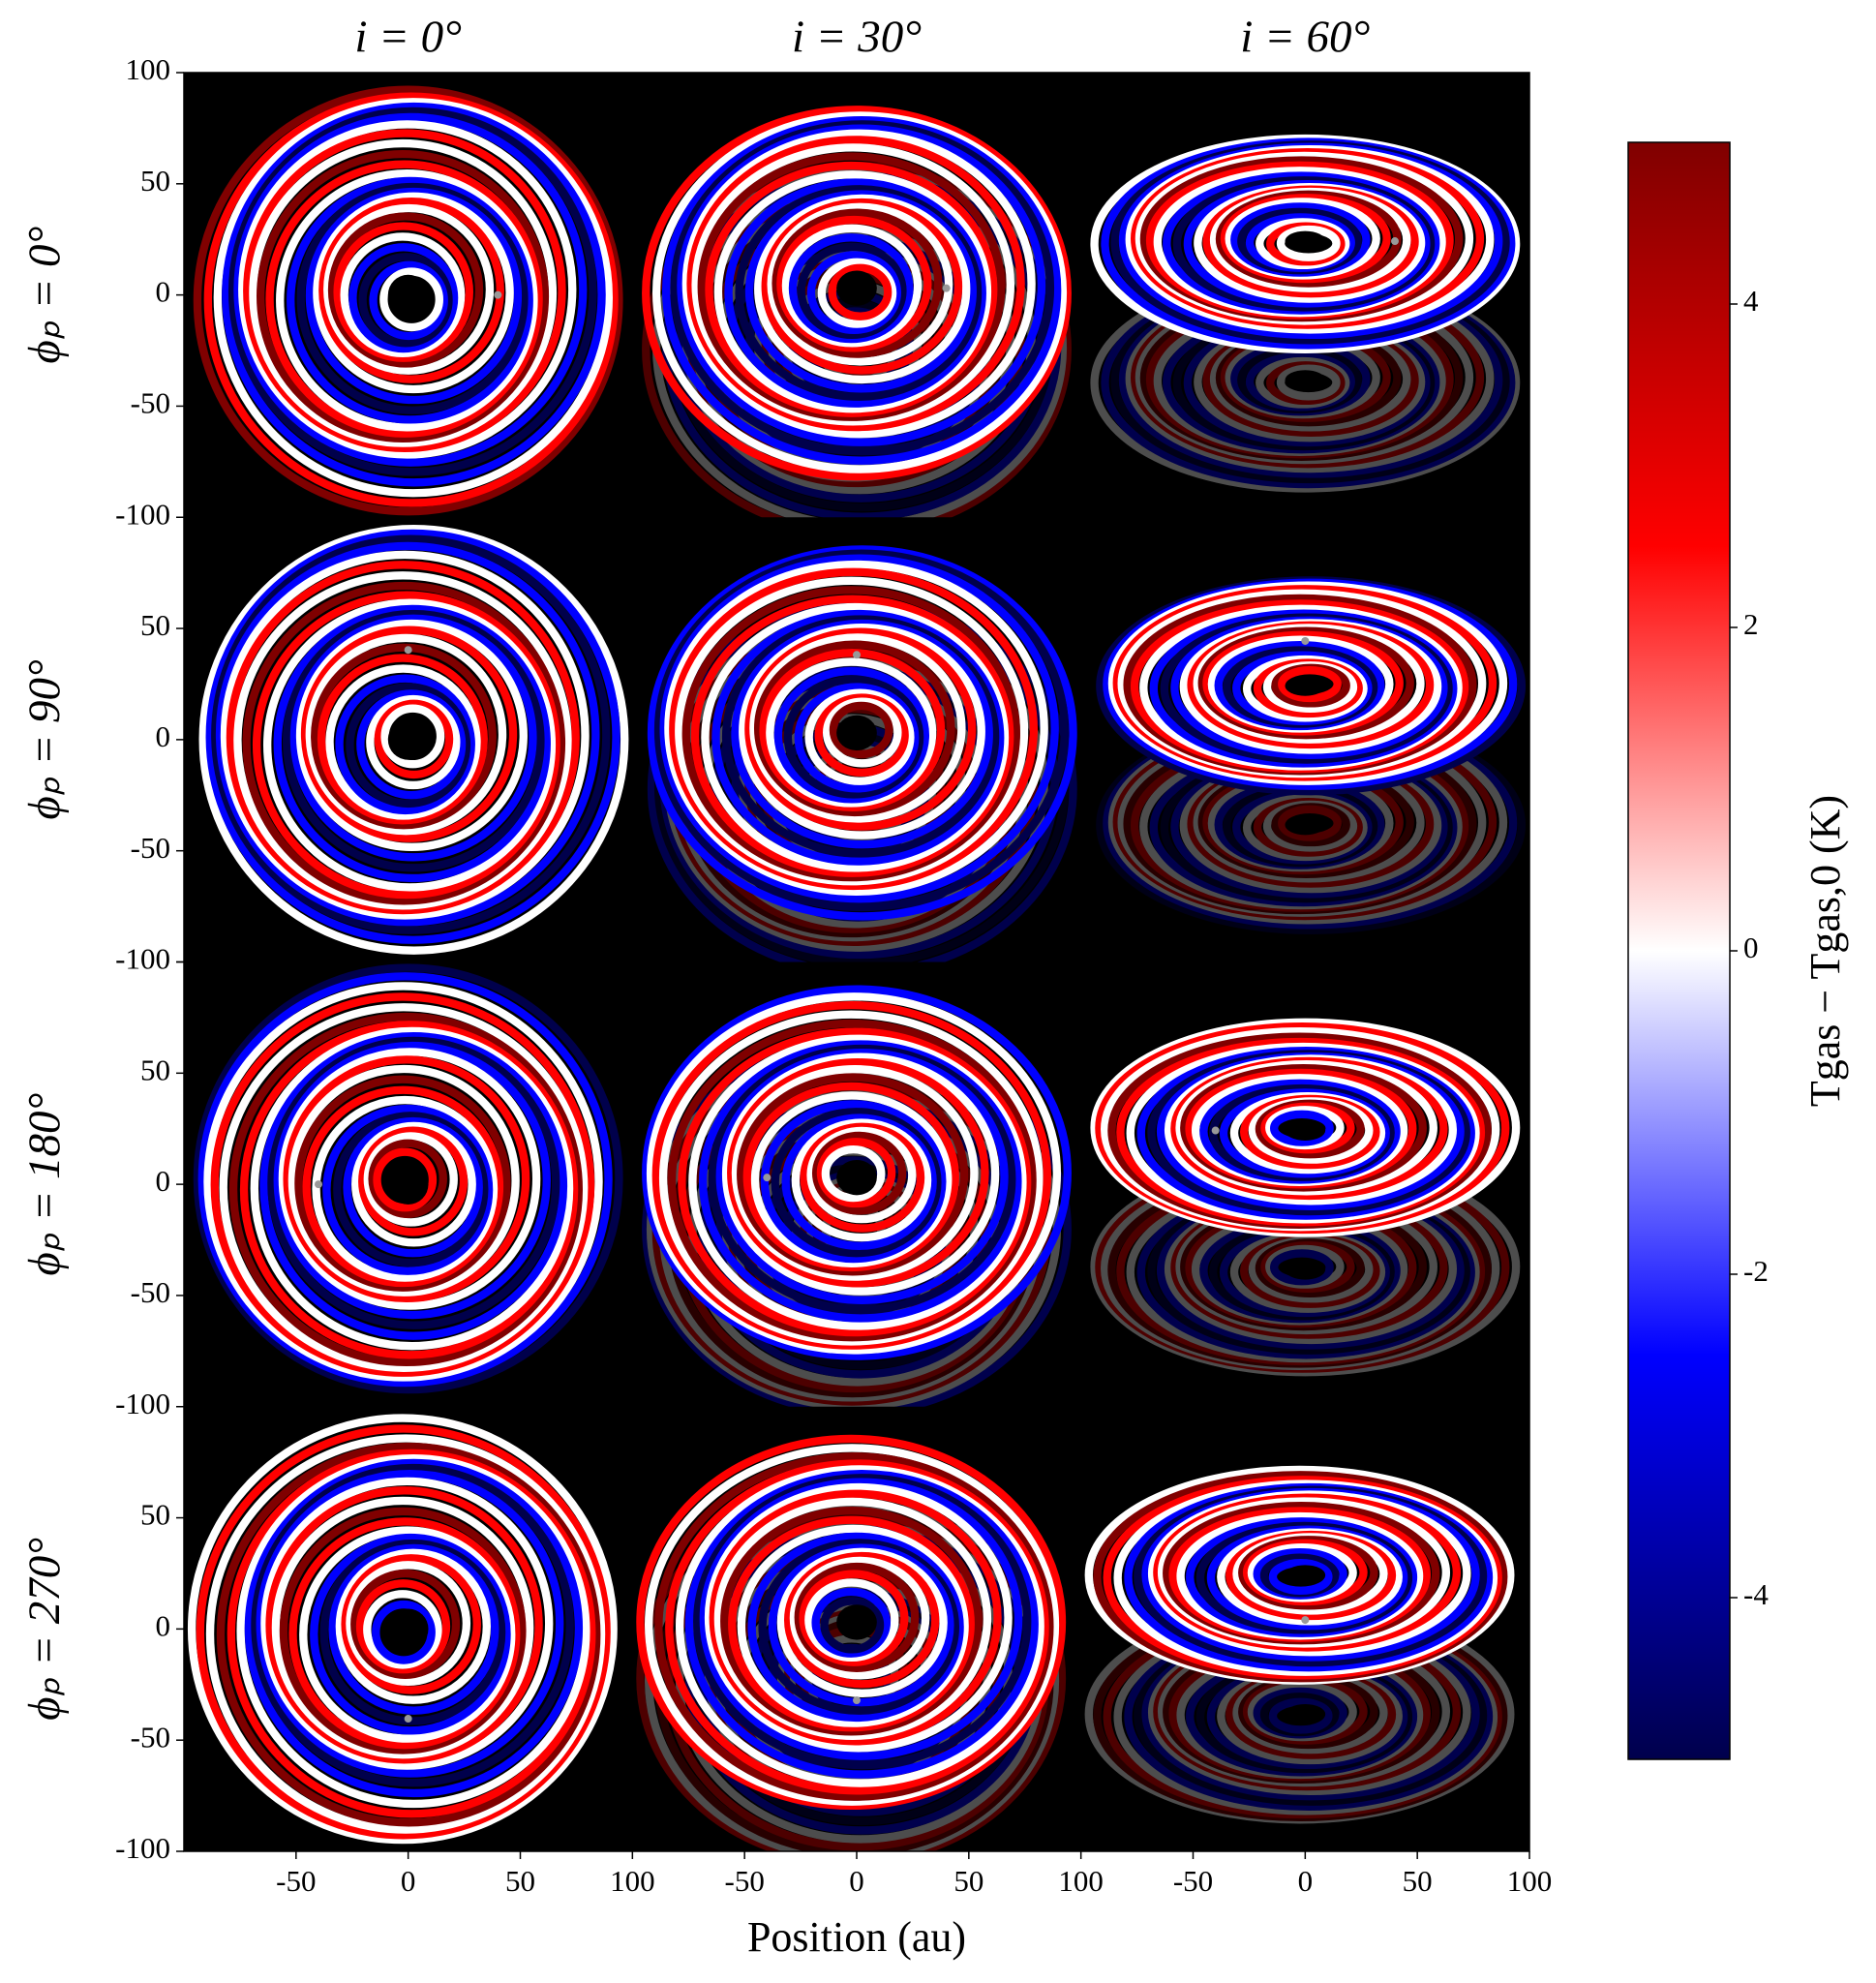 The height and width of the screenshot is (1983, 1876). Describe the element at coordinates (155, 1069) in the screenshot. I see `y-tick-label: 50` at that location.